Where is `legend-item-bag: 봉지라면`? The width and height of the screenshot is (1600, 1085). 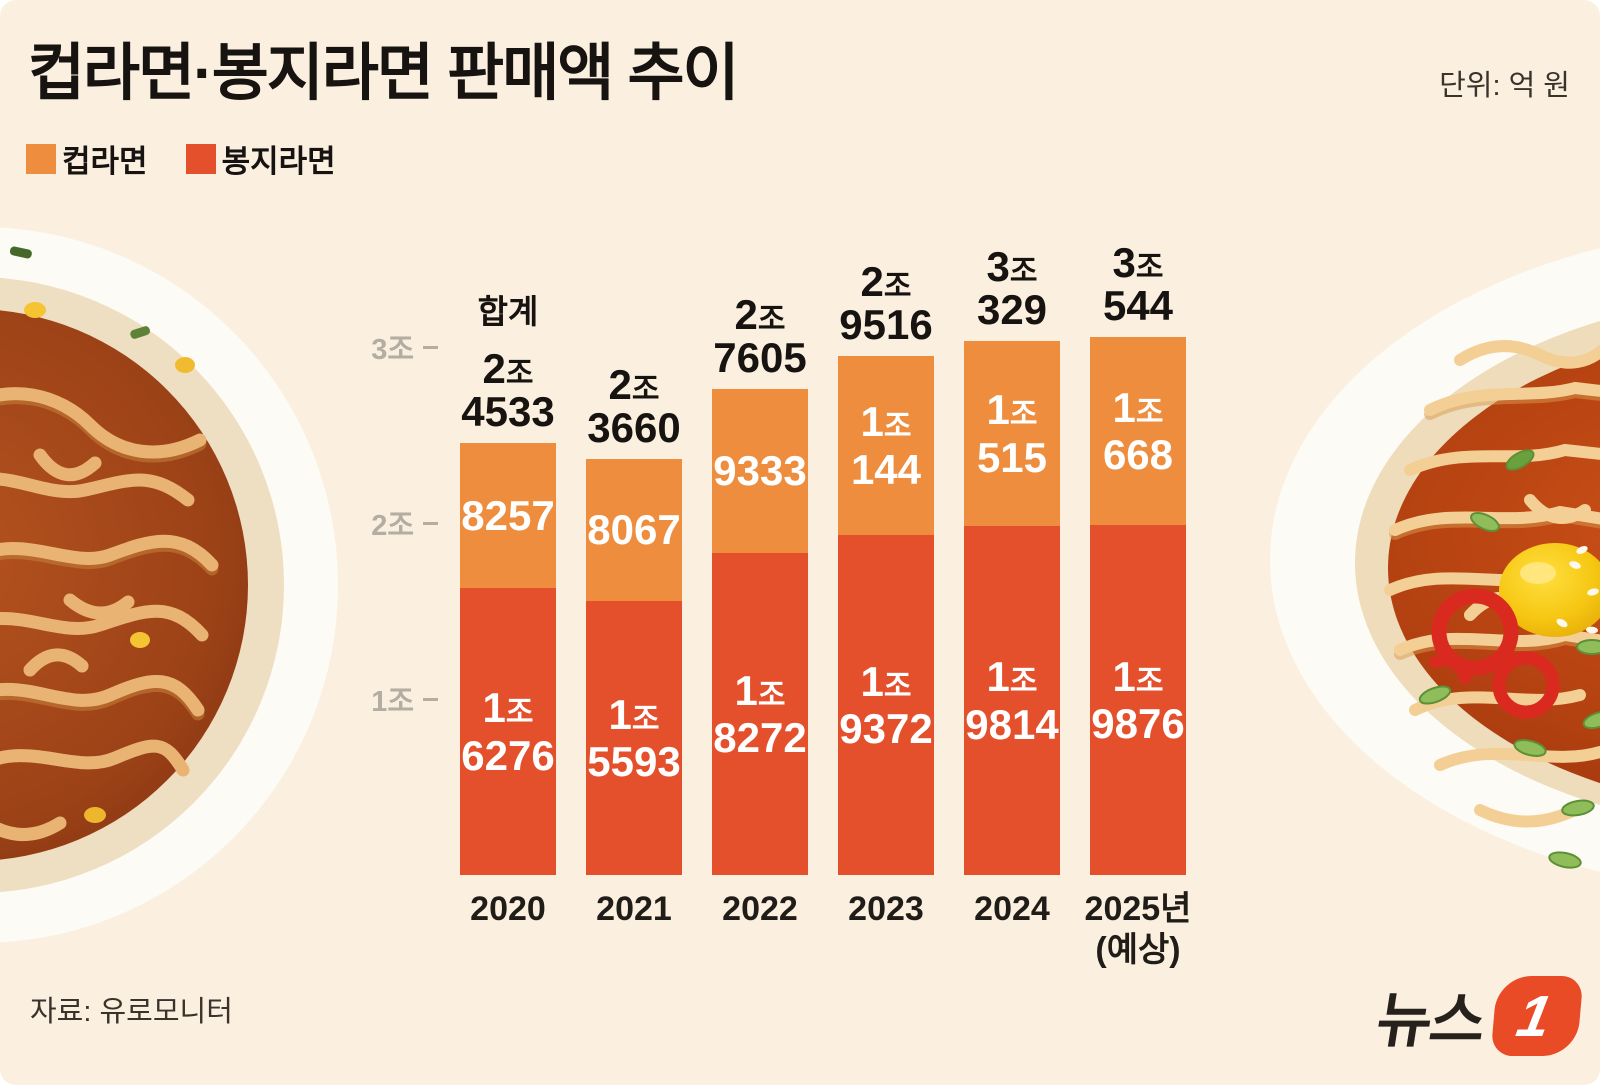
legend-item-bag: 봉지라면 is located at coordinates (260, 158).